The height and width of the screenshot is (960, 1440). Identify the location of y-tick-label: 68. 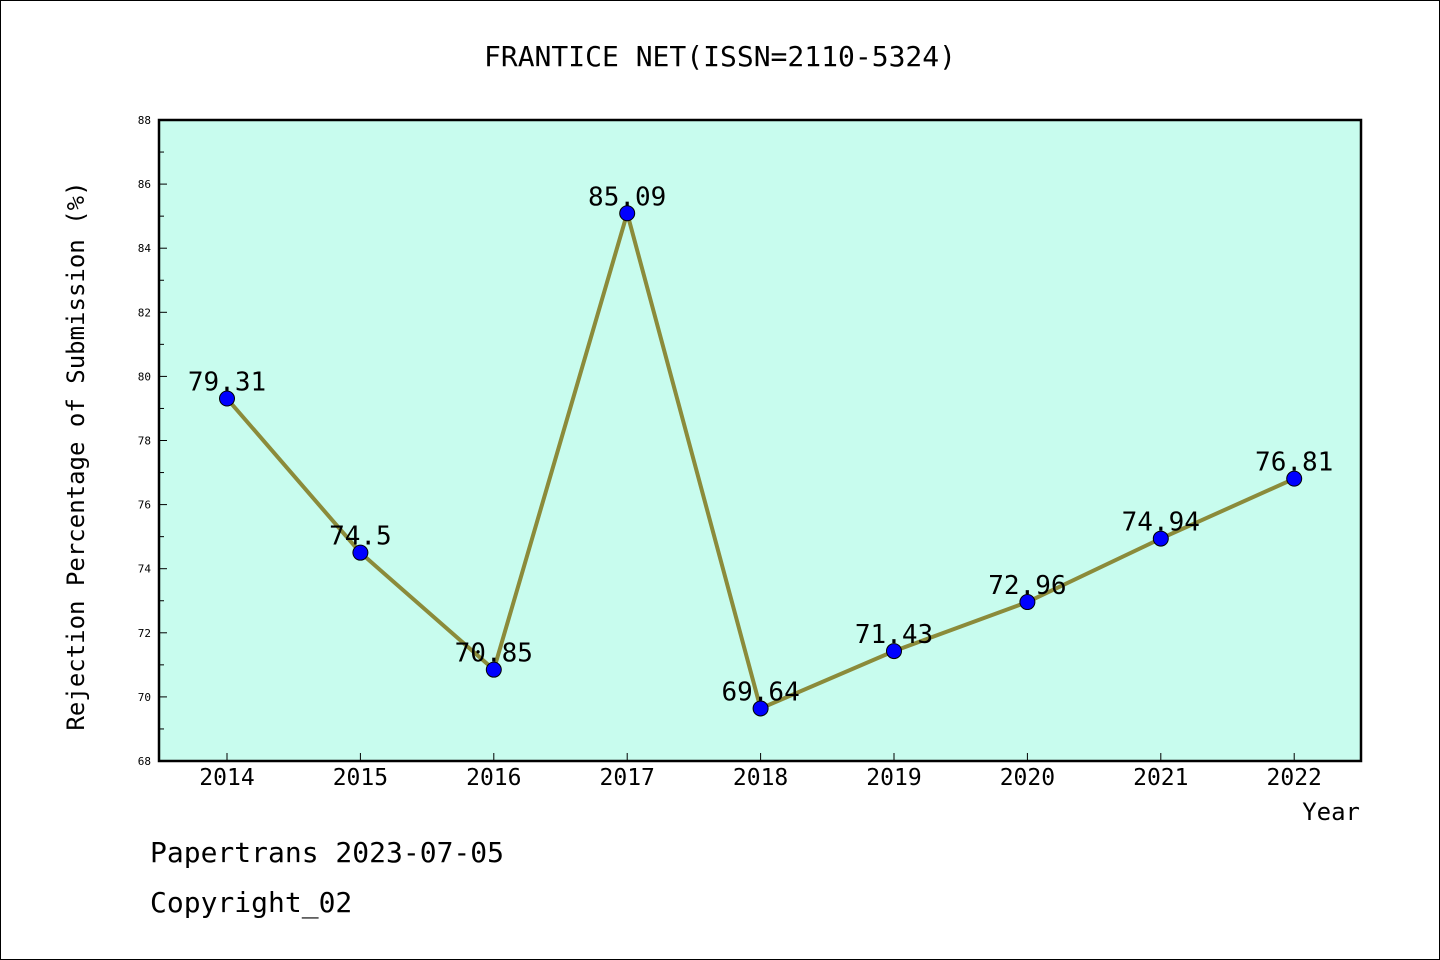
(144, 761).